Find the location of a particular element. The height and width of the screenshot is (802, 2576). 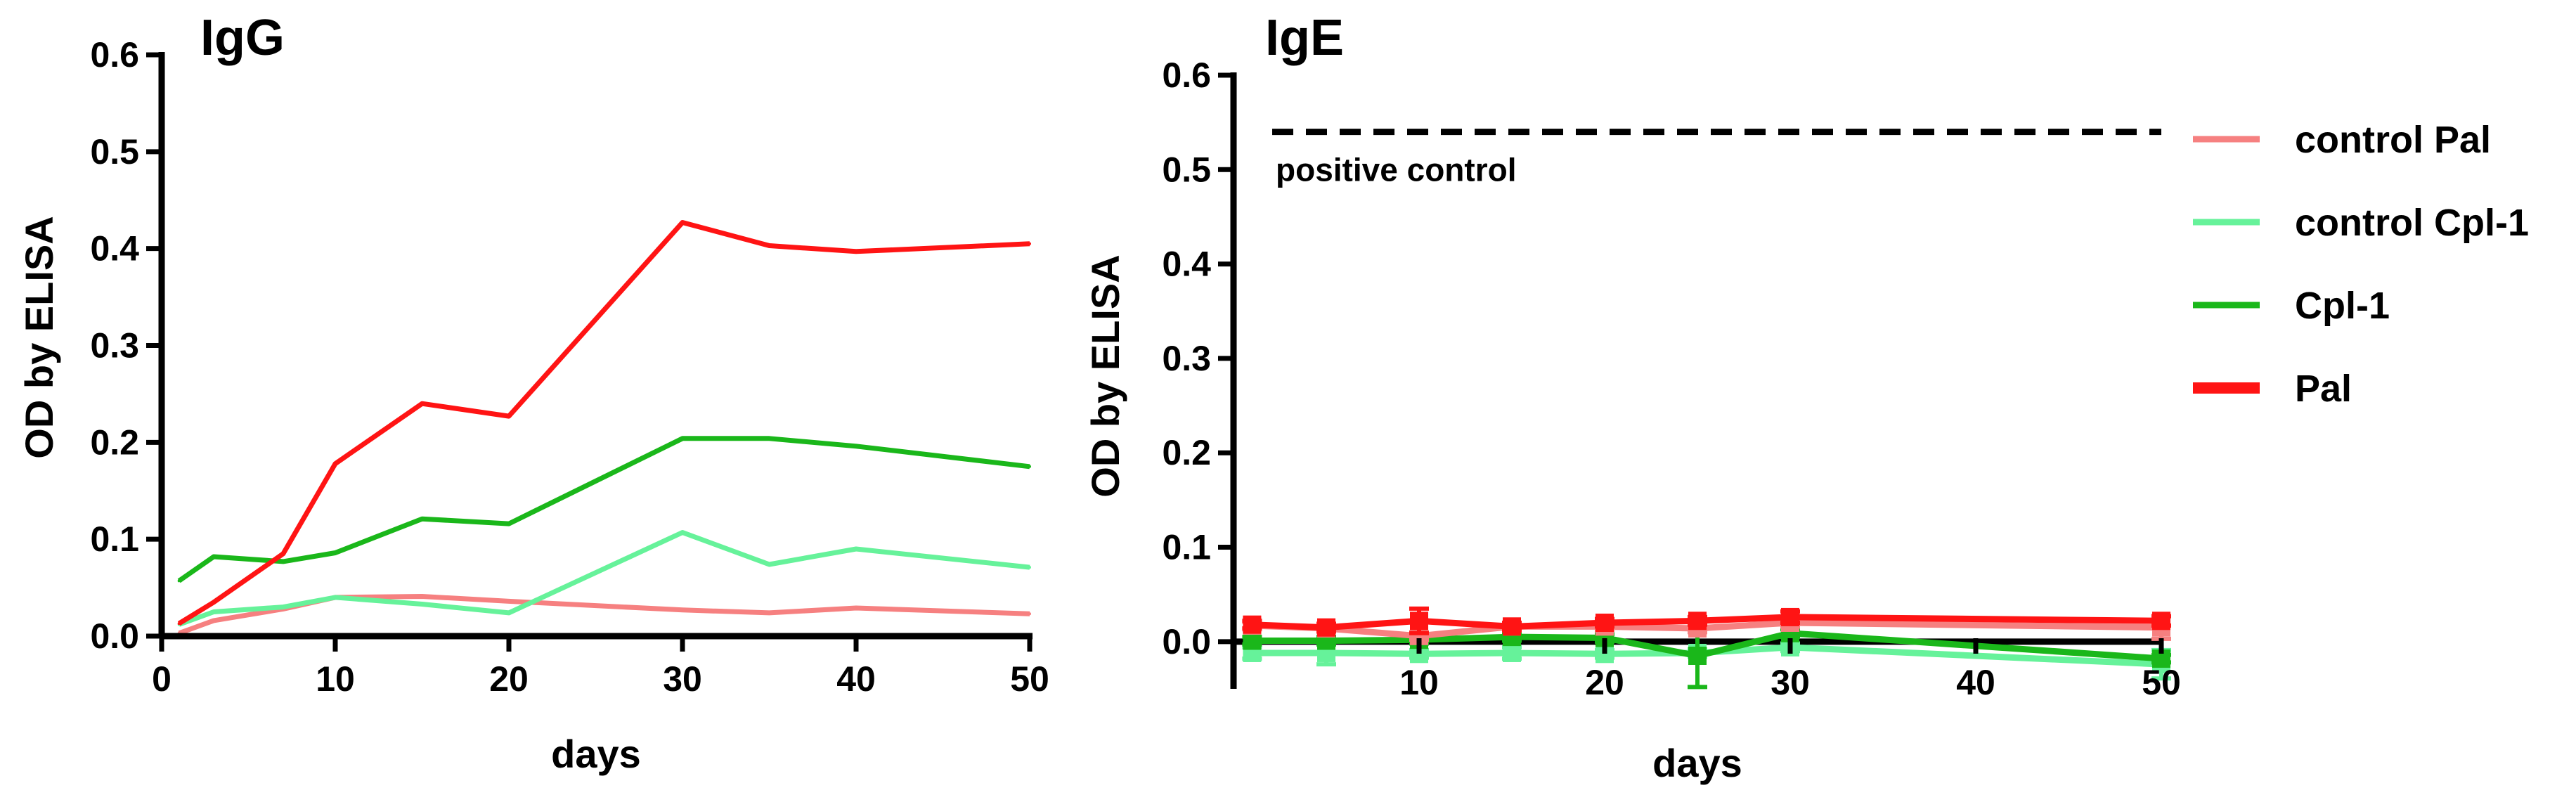

legend-item-pal: Pal is located at coordinates (2272, 389).